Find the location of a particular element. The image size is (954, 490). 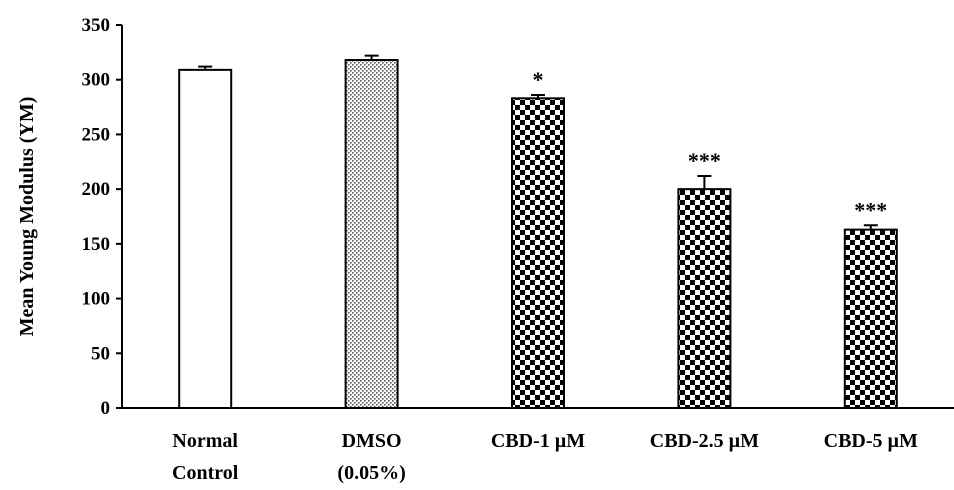

y-tick-label: 150 is located at coordinates (96, 244).